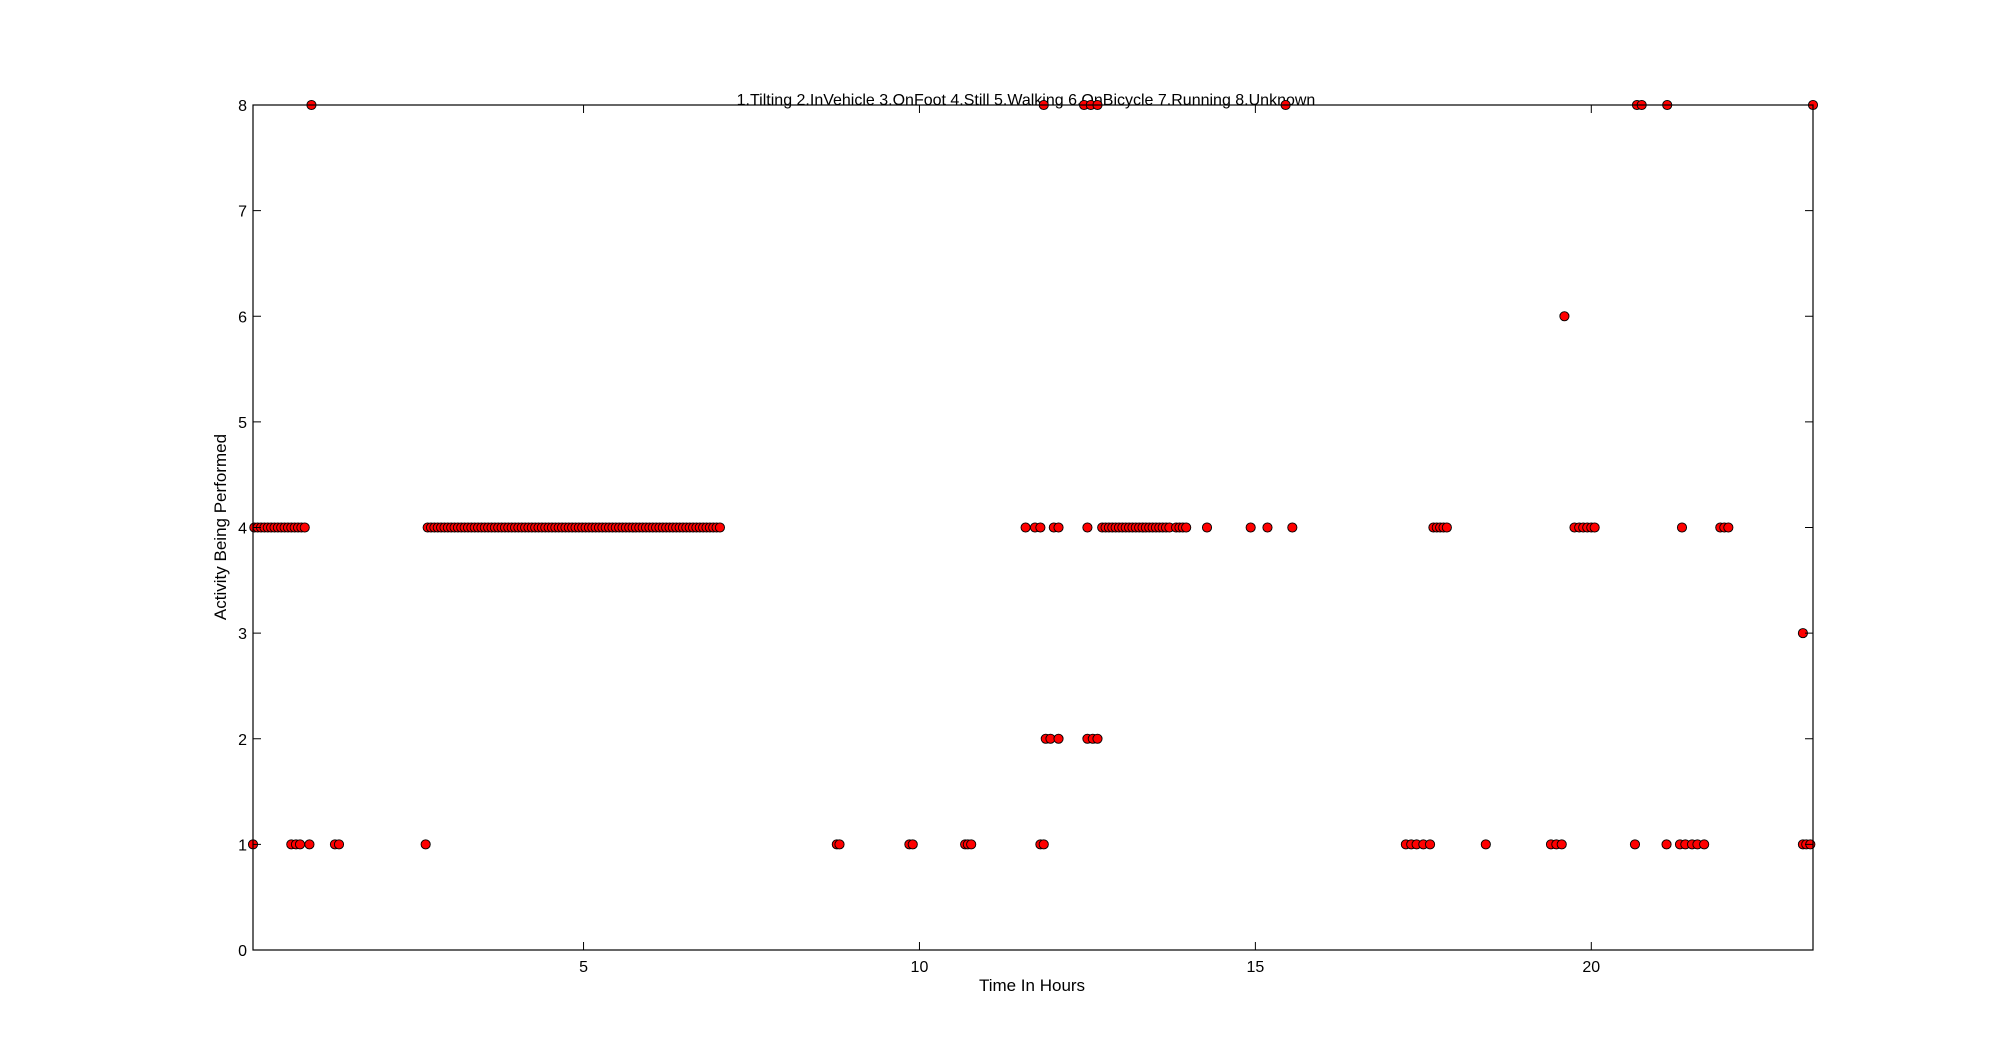  What do you see at coordinates (242, 845) in the screenshot?
I see `y-tick-label: 1` at bounding box center [242, 845].